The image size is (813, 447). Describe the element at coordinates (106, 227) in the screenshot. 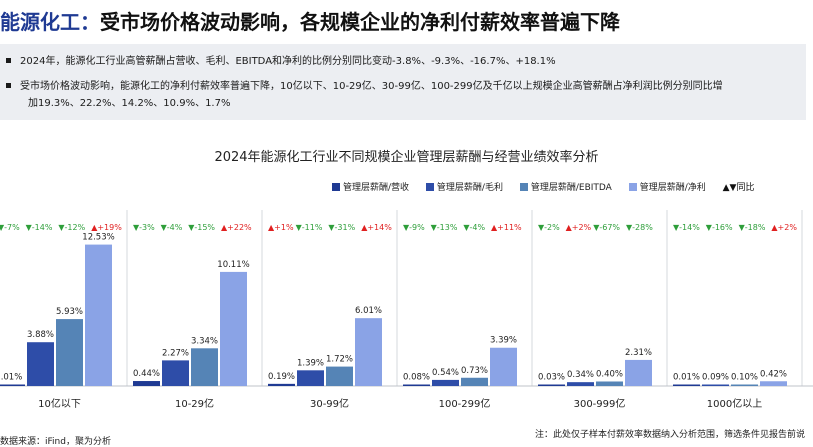

I see `yoy-change-label: ▲+19%` at that location.